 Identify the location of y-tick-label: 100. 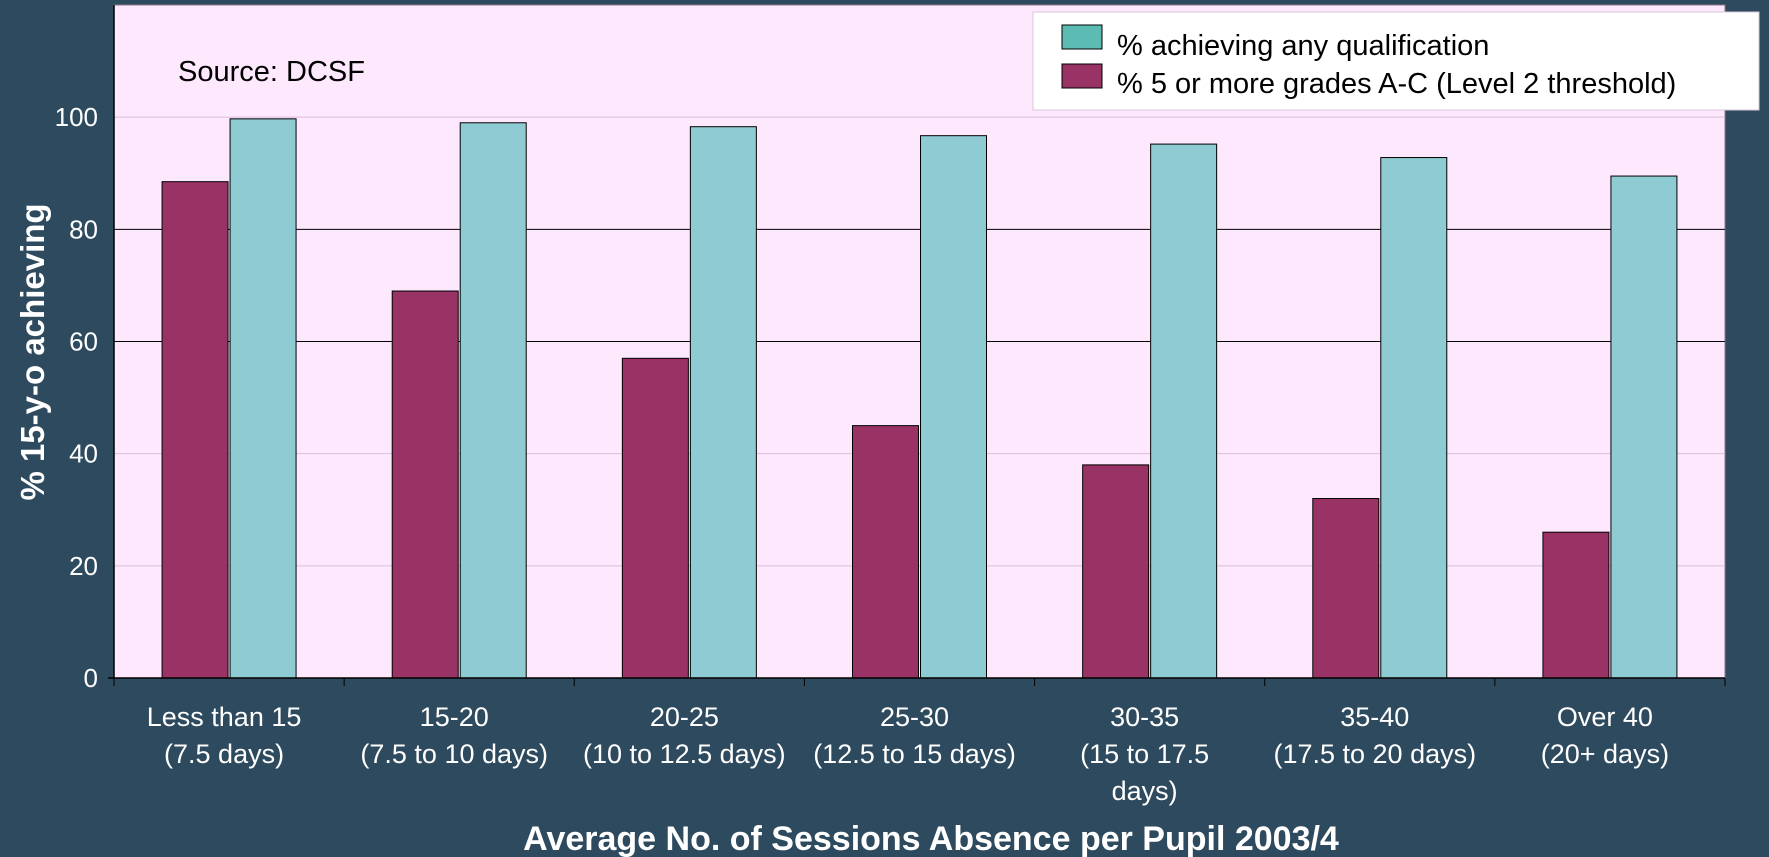
(76, 117).